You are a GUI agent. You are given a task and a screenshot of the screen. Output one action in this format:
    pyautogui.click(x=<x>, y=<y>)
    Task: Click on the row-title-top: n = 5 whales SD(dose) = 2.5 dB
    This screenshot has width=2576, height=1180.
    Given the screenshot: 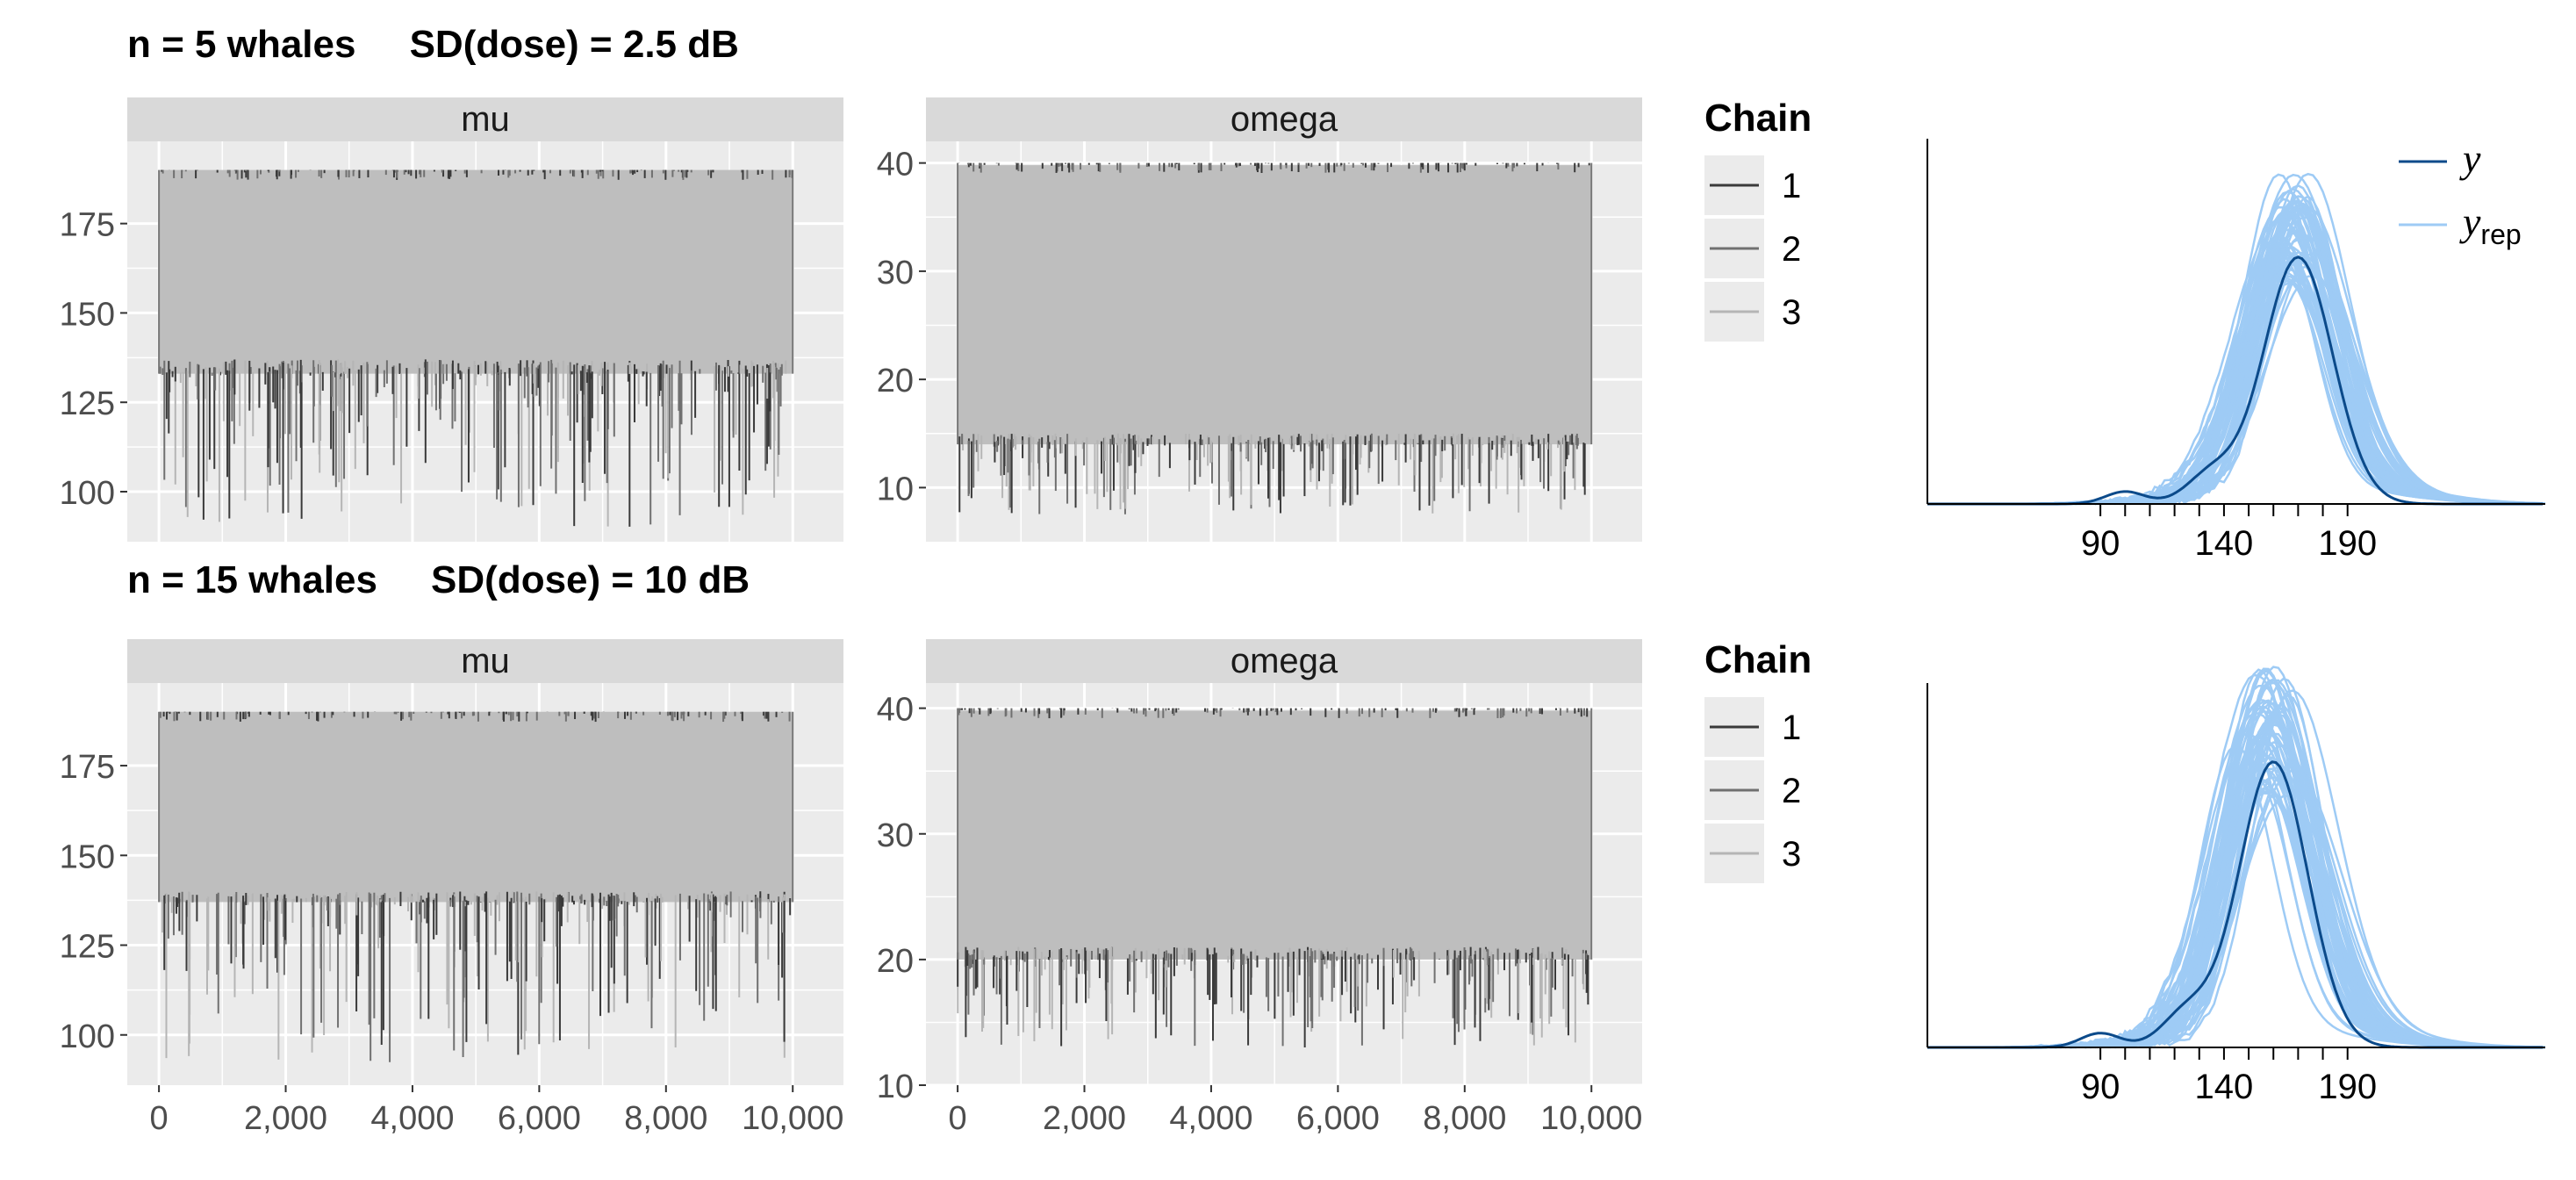 What is the action you would take?
    pyautogui.click(x=433, y=44)
    